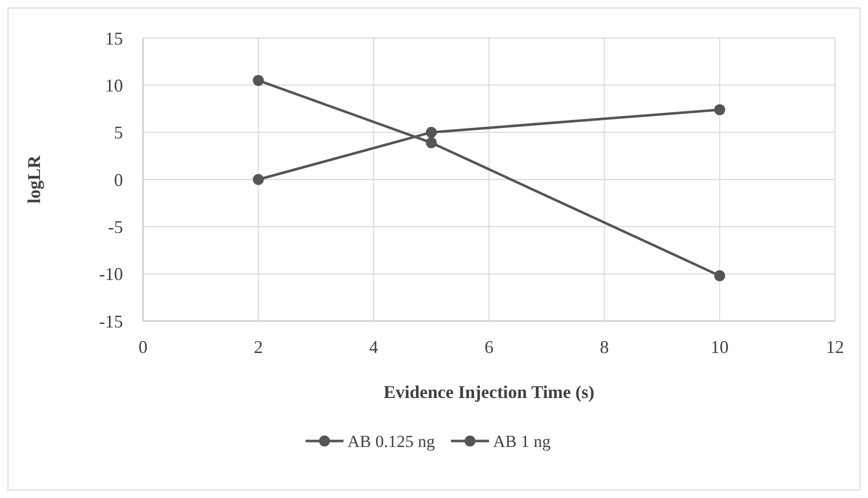  Describe the element at coordinates (114, 38) in the screenshot. I see `y-tick-label: 15` at that location.